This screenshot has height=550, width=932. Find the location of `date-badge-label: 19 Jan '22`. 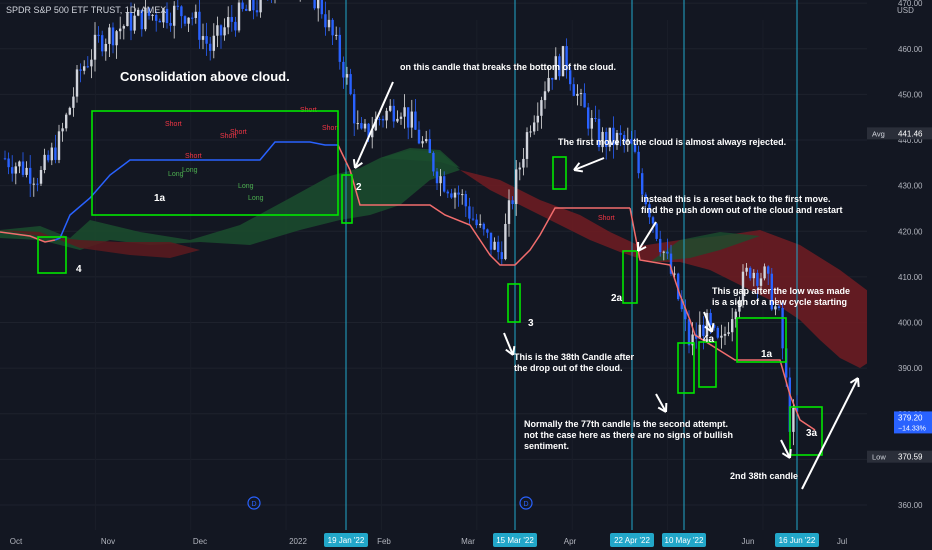

date-badge-label: 19 Jan '22 is located at coordinates (346, 540).